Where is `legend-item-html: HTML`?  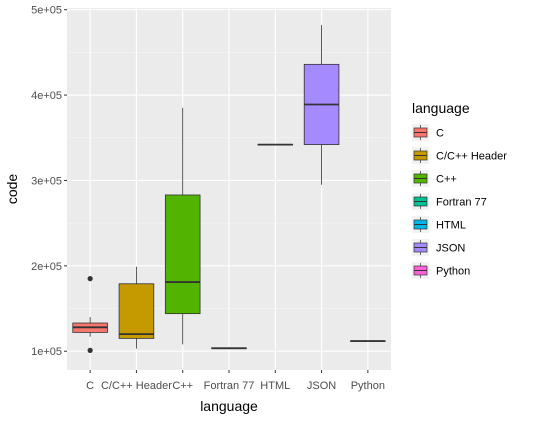 legend-item-html: HTML is located at coordinates (439, 224).